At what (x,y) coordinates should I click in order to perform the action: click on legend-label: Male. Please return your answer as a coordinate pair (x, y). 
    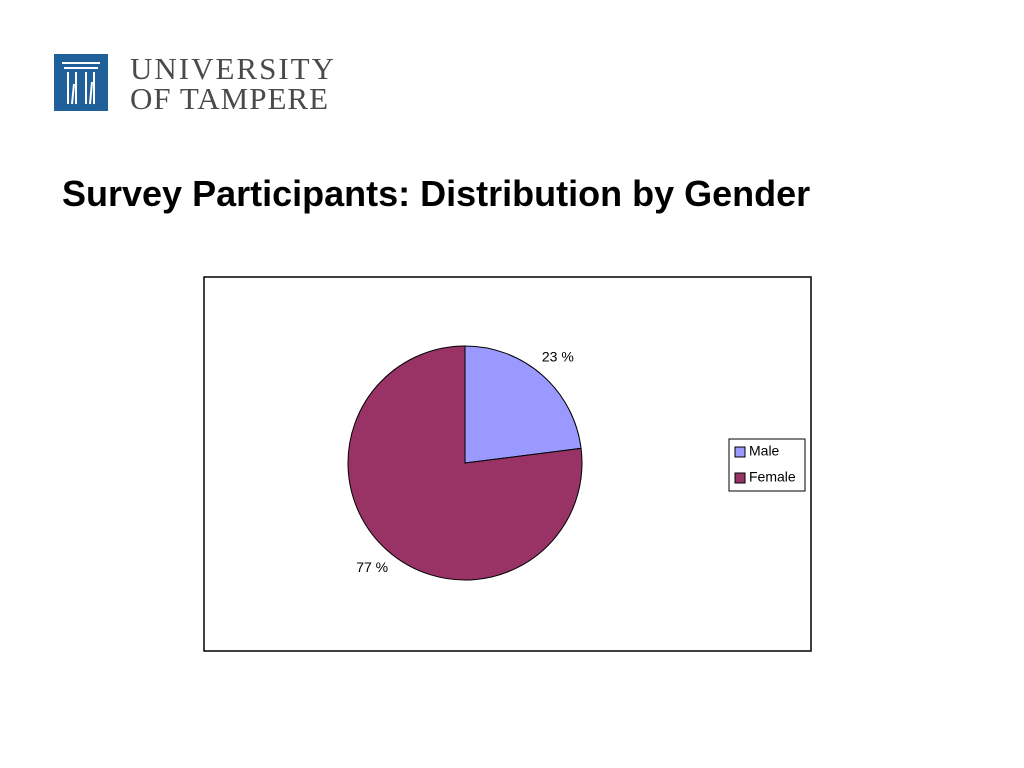
    Looking at the image, I should click on (764, 451).